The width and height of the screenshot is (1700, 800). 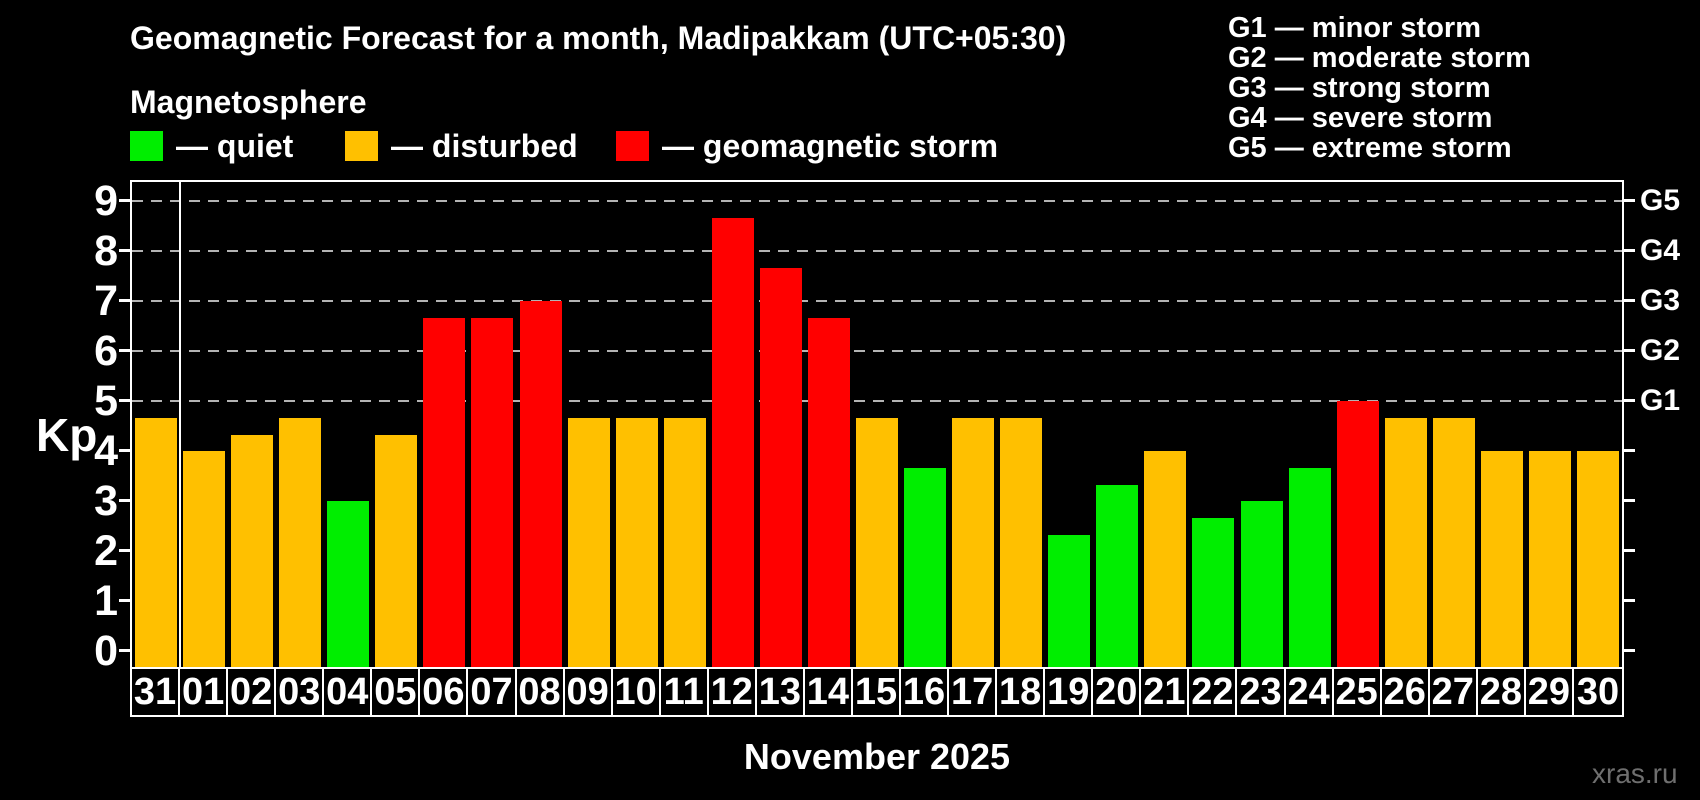 What do you see at coordinates (106, 401) in the screenshot?
I see `y-tick-label-5: 5` at bounding box center [106, 401].